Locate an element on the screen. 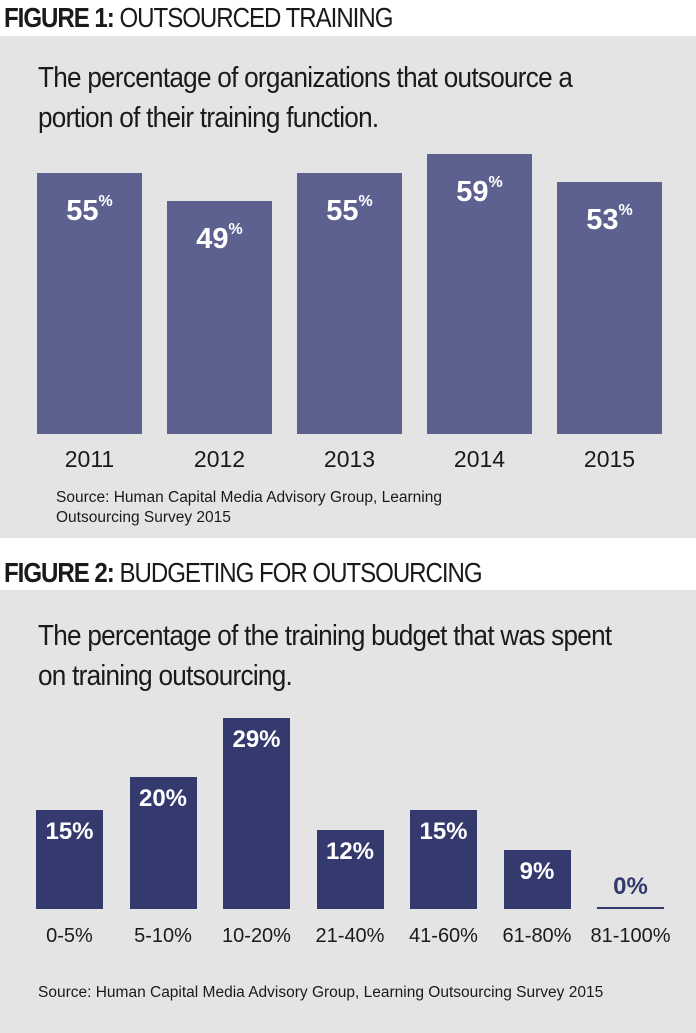 The height and width of the screenshot is (1033, 696). category-label: 41-60% is located at coordinates (443, 936).